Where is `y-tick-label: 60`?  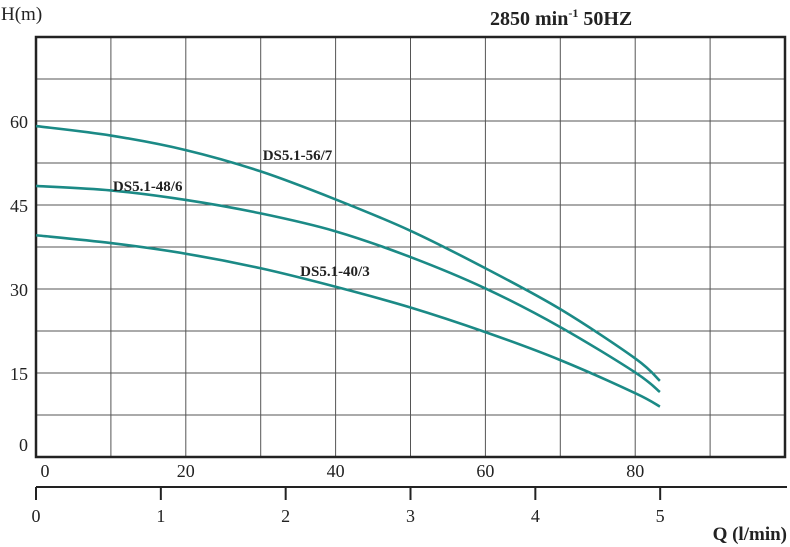
y-tick-label: 60 is located at coordinates (19, 122).